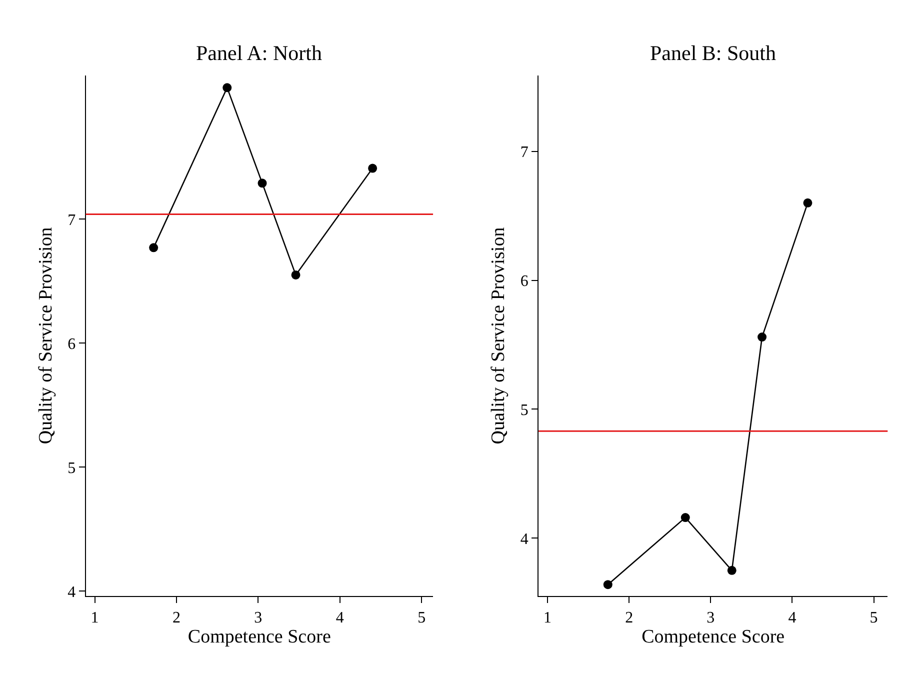 This screenshot has width=922, height=698. Describe the element at coordinates (259, 53) in the screenshot. I see `chart-title: Panel A: North` at that location.